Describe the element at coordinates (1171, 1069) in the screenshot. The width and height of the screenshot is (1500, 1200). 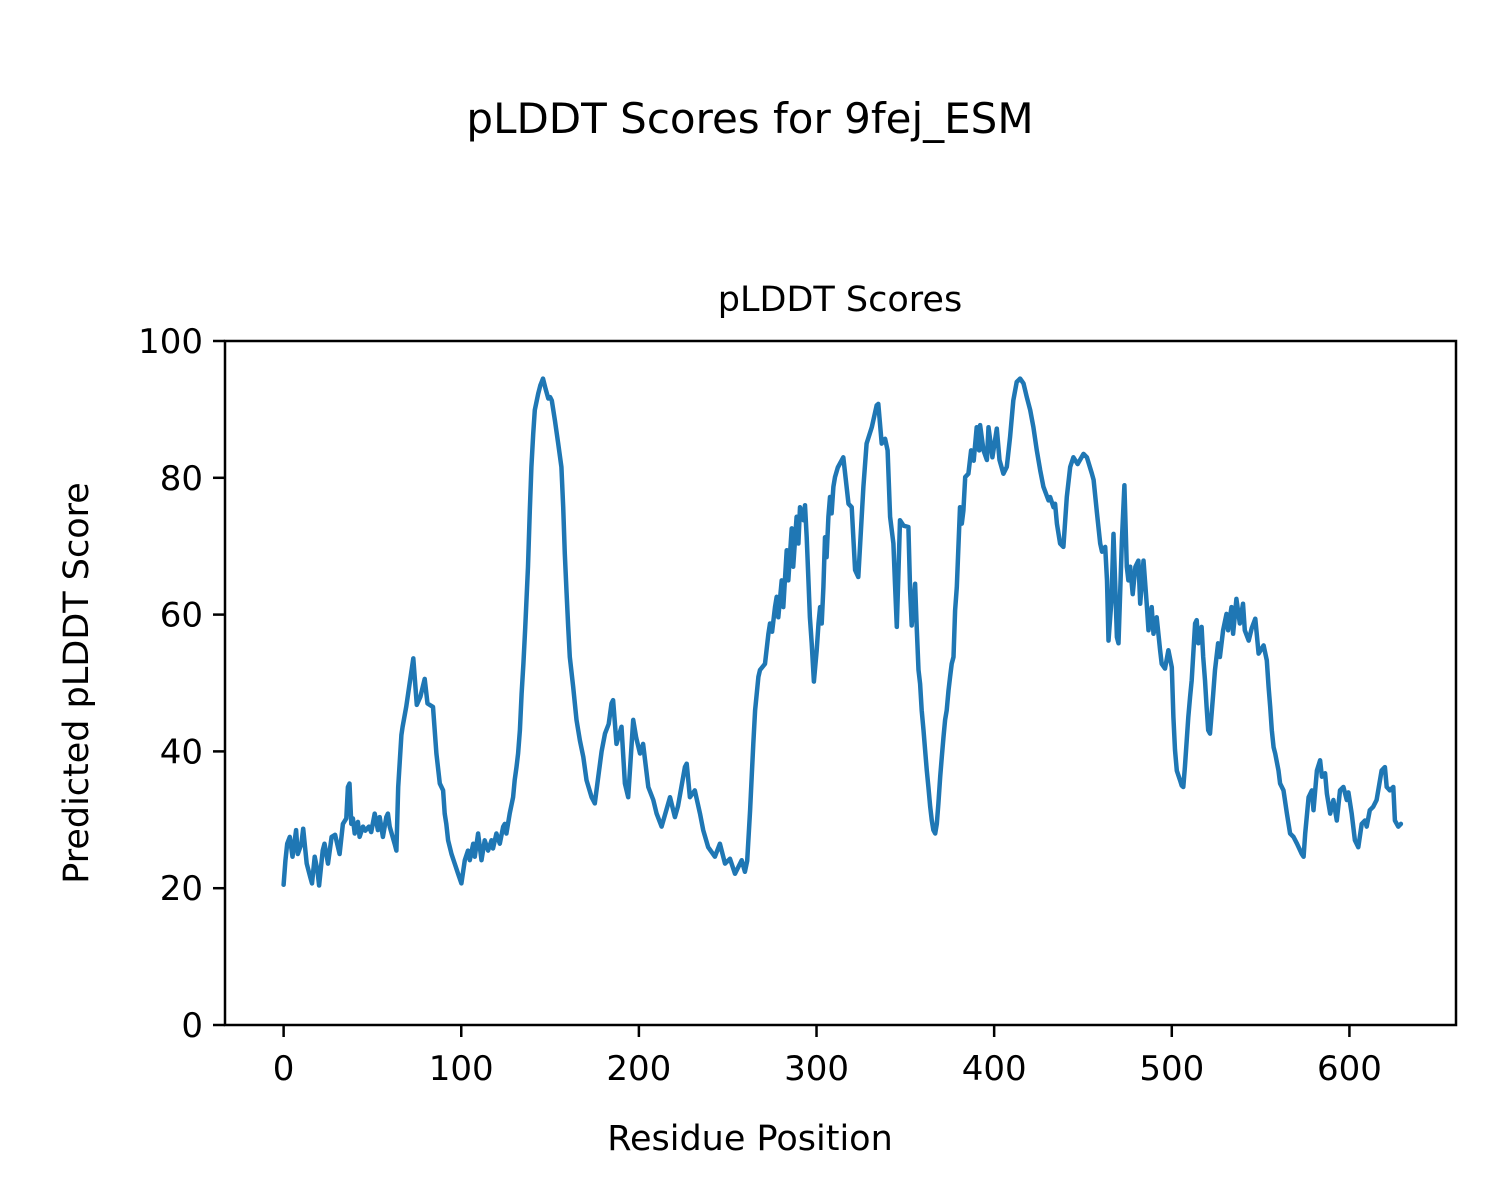
I see `x-tick-label: 500` at that location.